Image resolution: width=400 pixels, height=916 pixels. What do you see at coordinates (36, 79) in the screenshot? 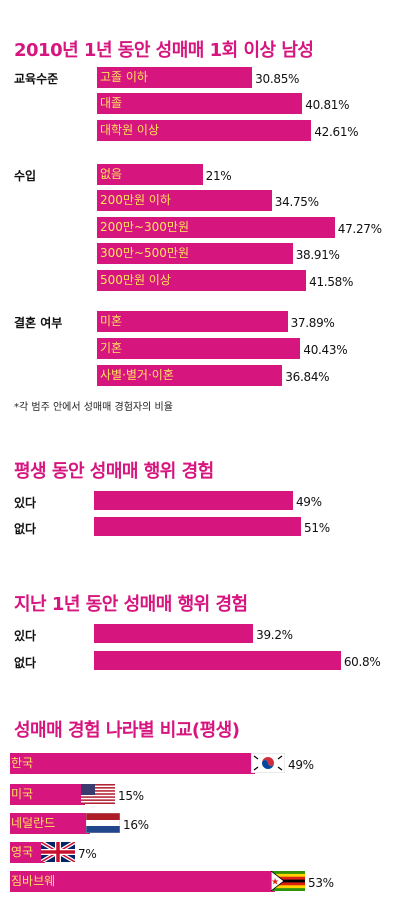
I see `group-label: 교육수준` at bounding box center [36, 79].